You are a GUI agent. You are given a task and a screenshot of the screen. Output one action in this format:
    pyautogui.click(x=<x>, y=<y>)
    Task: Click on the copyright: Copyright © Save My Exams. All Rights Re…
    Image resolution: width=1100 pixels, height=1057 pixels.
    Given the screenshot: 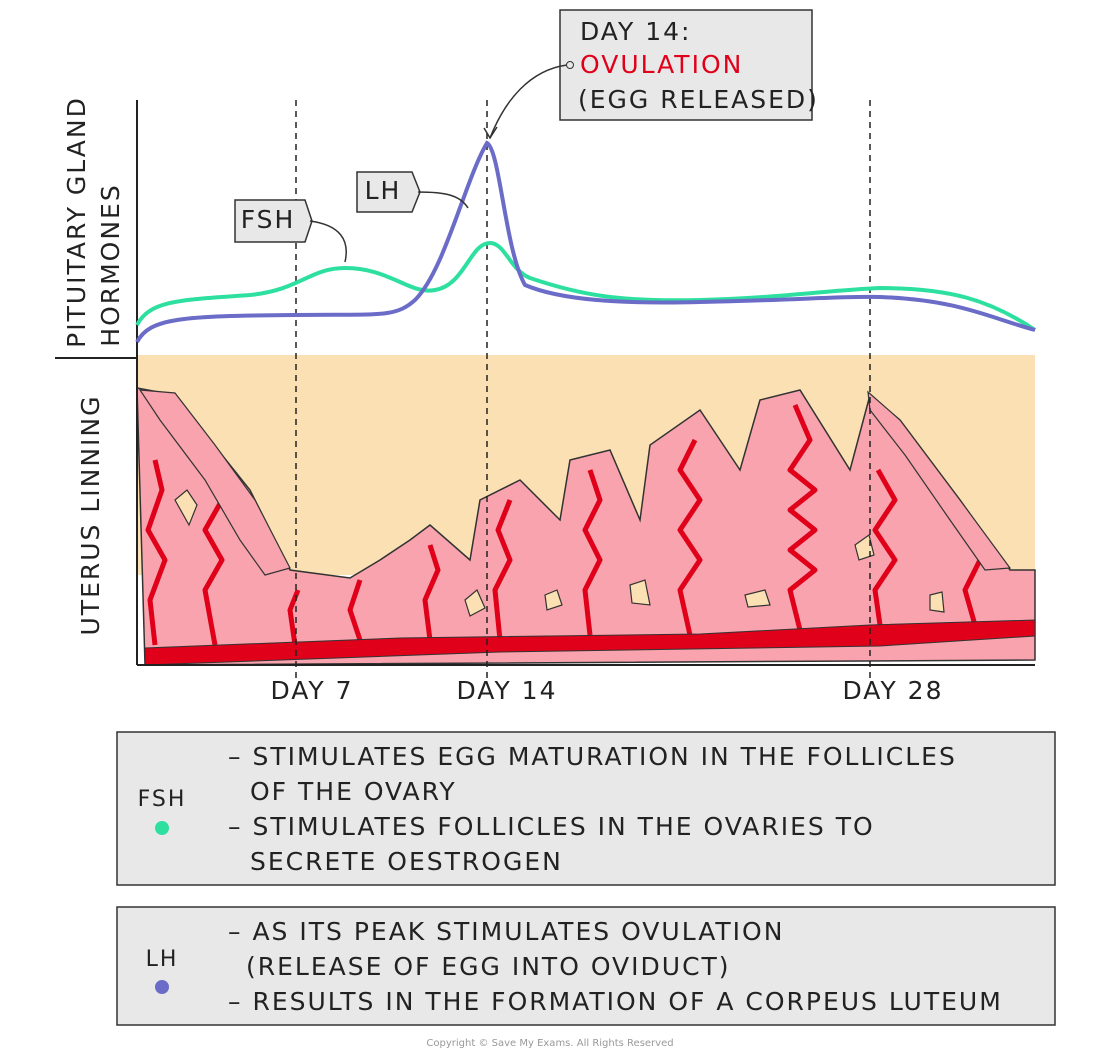 What is the action you would take?
    pyautogui.click(x=549, y=1043)
    